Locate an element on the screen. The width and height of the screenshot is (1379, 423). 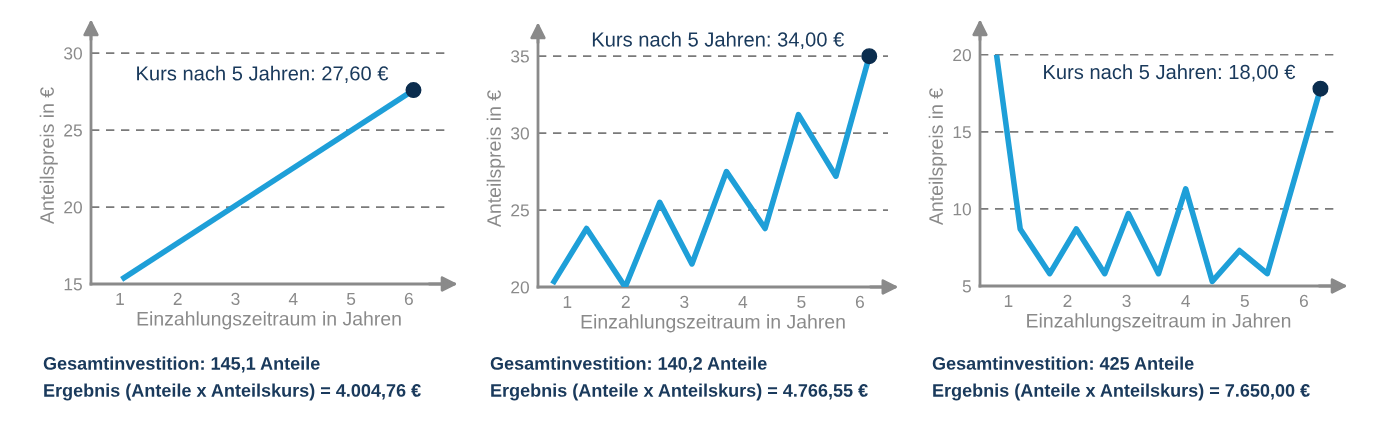
annotation: Kurs nach 5 Jahren: 34,00 € is located at coordinates (718, 40).